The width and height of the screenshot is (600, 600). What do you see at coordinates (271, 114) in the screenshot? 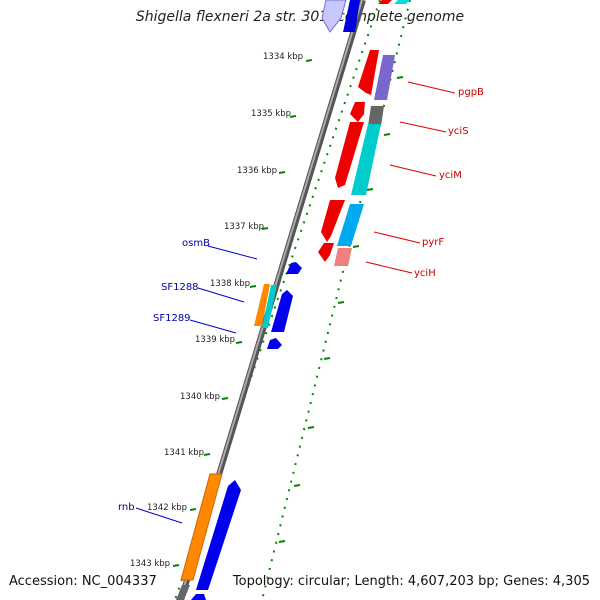
I see `tick-label: 1335 kbp` at bounding box center [271, 114].